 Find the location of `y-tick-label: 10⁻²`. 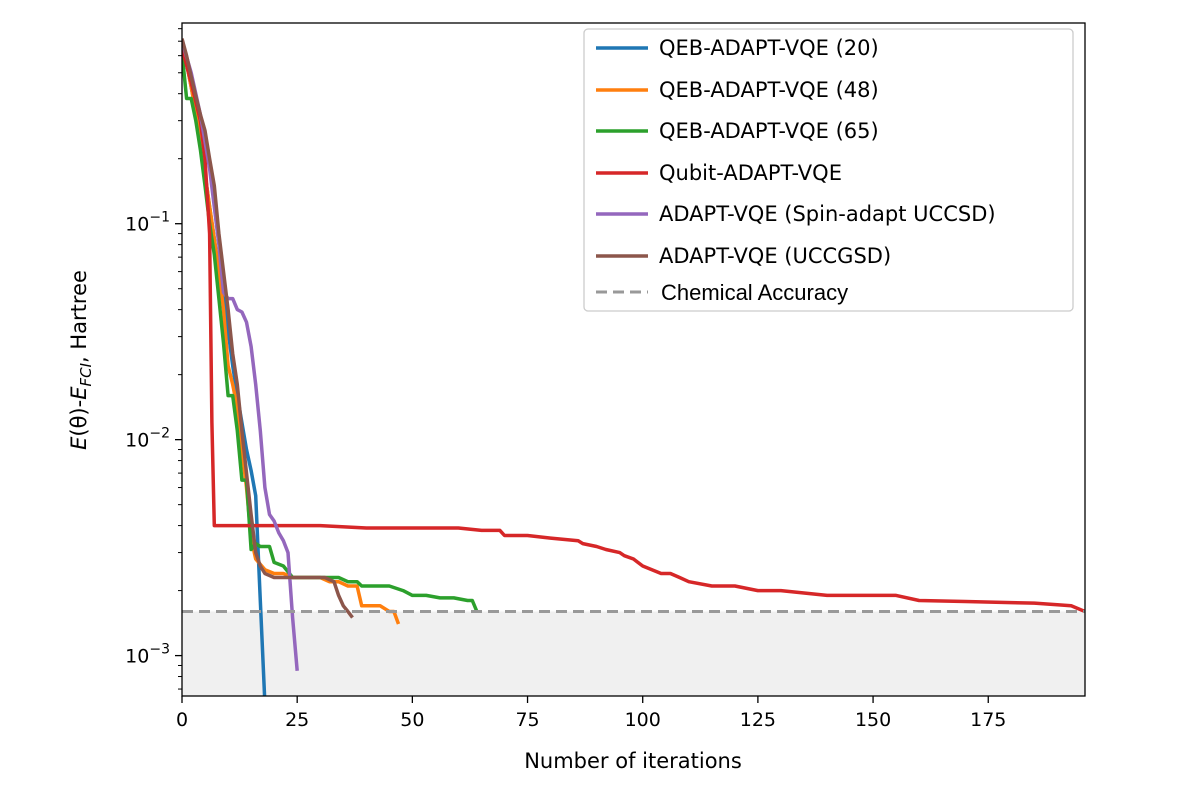

y-tick-label: 10⁻² is located at coordinates (147, 439).